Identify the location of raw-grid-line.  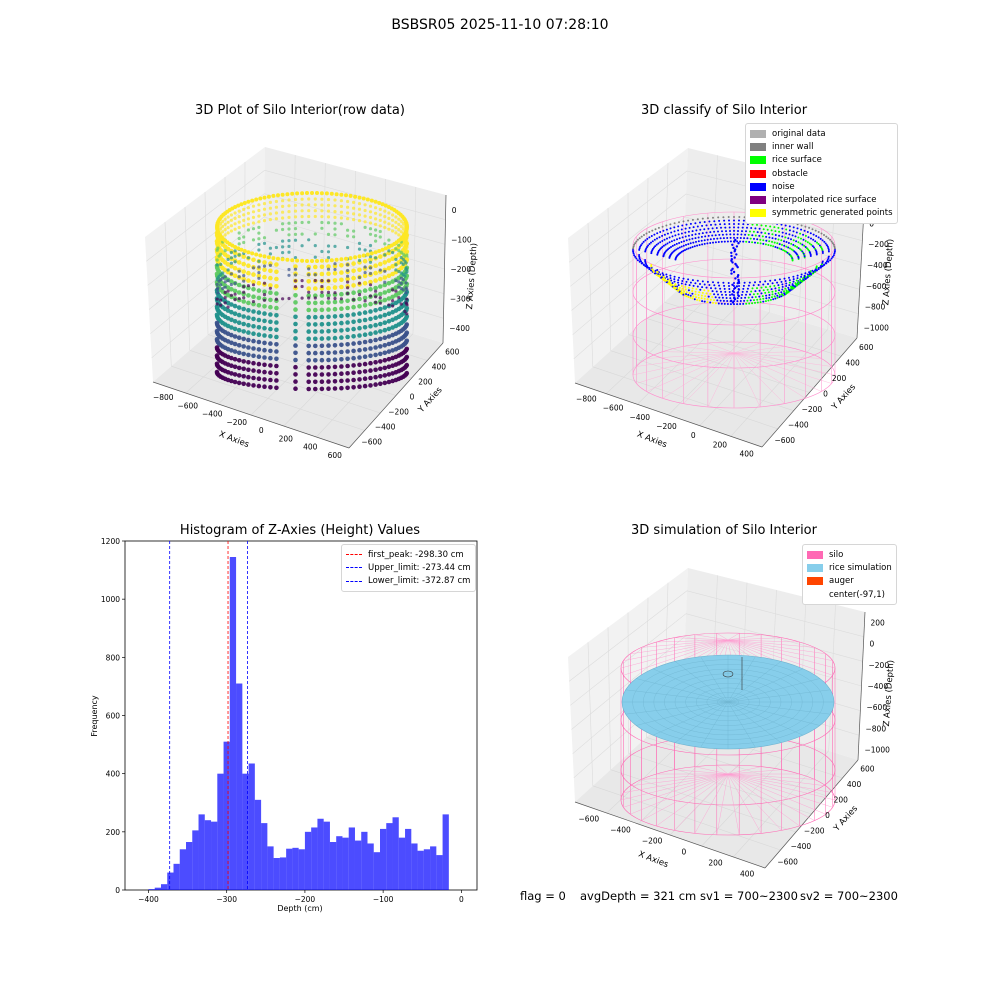
(205, 216).